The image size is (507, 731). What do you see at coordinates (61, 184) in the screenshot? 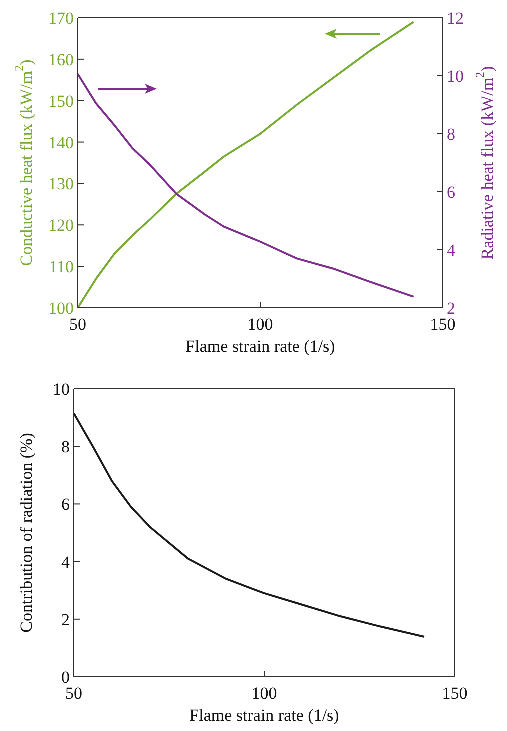
I see `y-tick-label: 130` at bounding box center [61, 184].